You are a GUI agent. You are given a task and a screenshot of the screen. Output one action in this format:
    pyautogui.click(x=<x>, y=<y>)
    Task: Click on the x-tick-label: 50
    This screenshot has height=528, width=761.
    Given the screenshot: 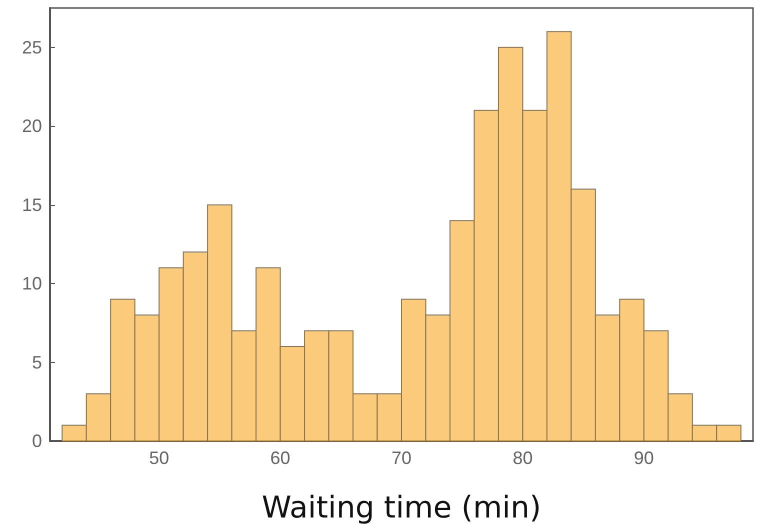 What is the action you would take?
    pyautogui.click(x=159, y=458)
    